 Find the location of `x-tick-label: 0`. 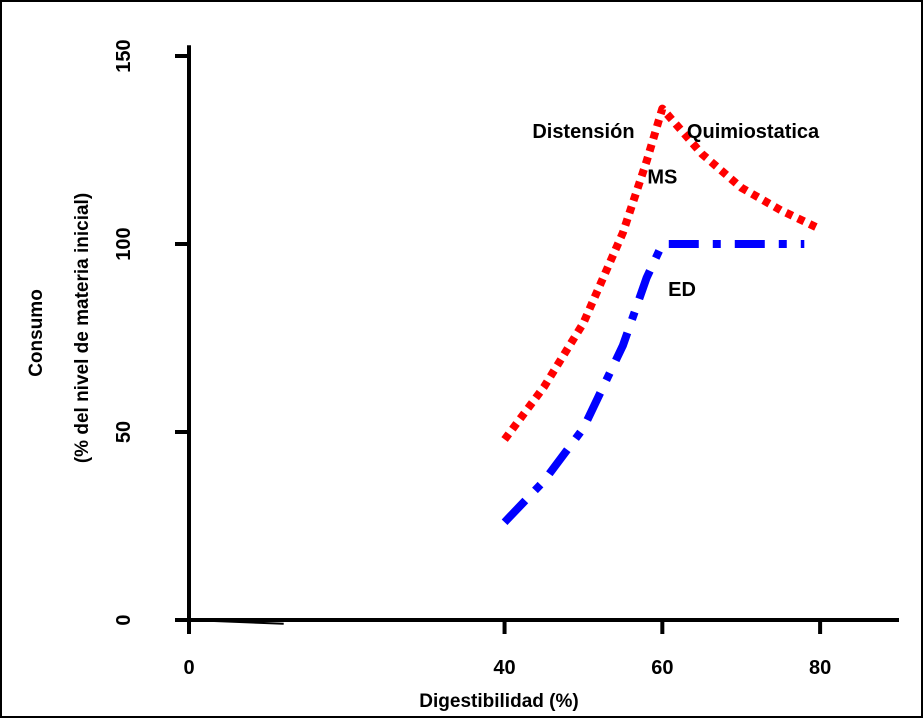

x-tick-label: 0 is located at coordinates (188, 668).